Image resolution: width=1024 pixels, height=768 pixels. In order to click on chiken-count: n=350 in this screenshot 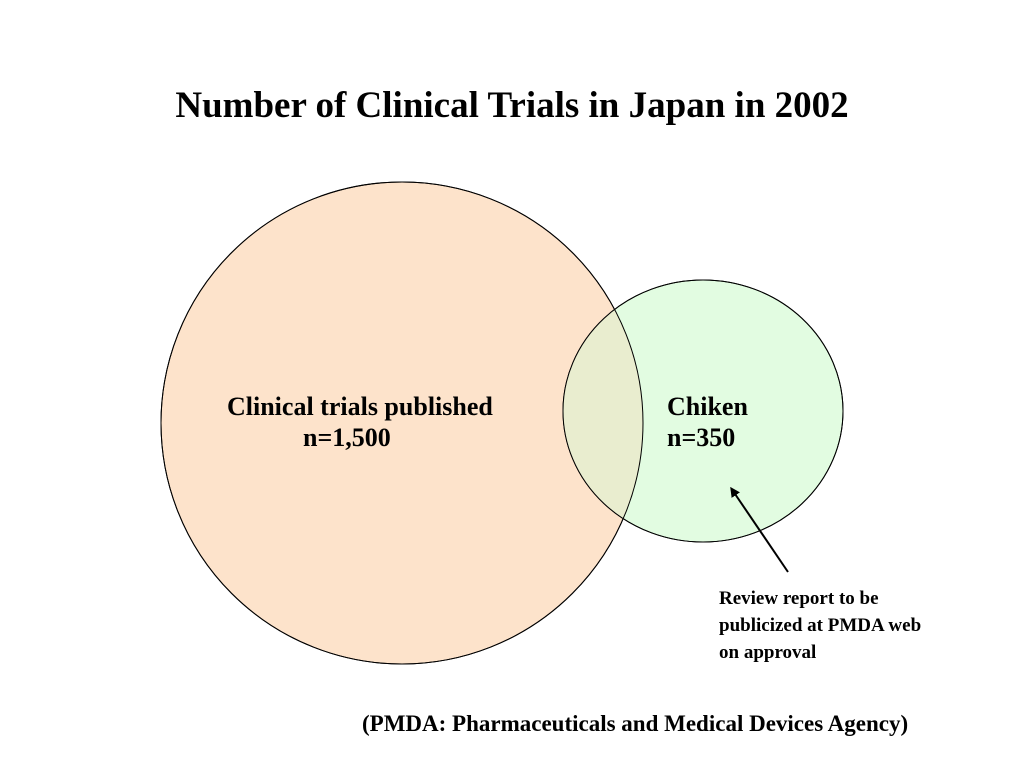, I will do `click(701, 437)`.